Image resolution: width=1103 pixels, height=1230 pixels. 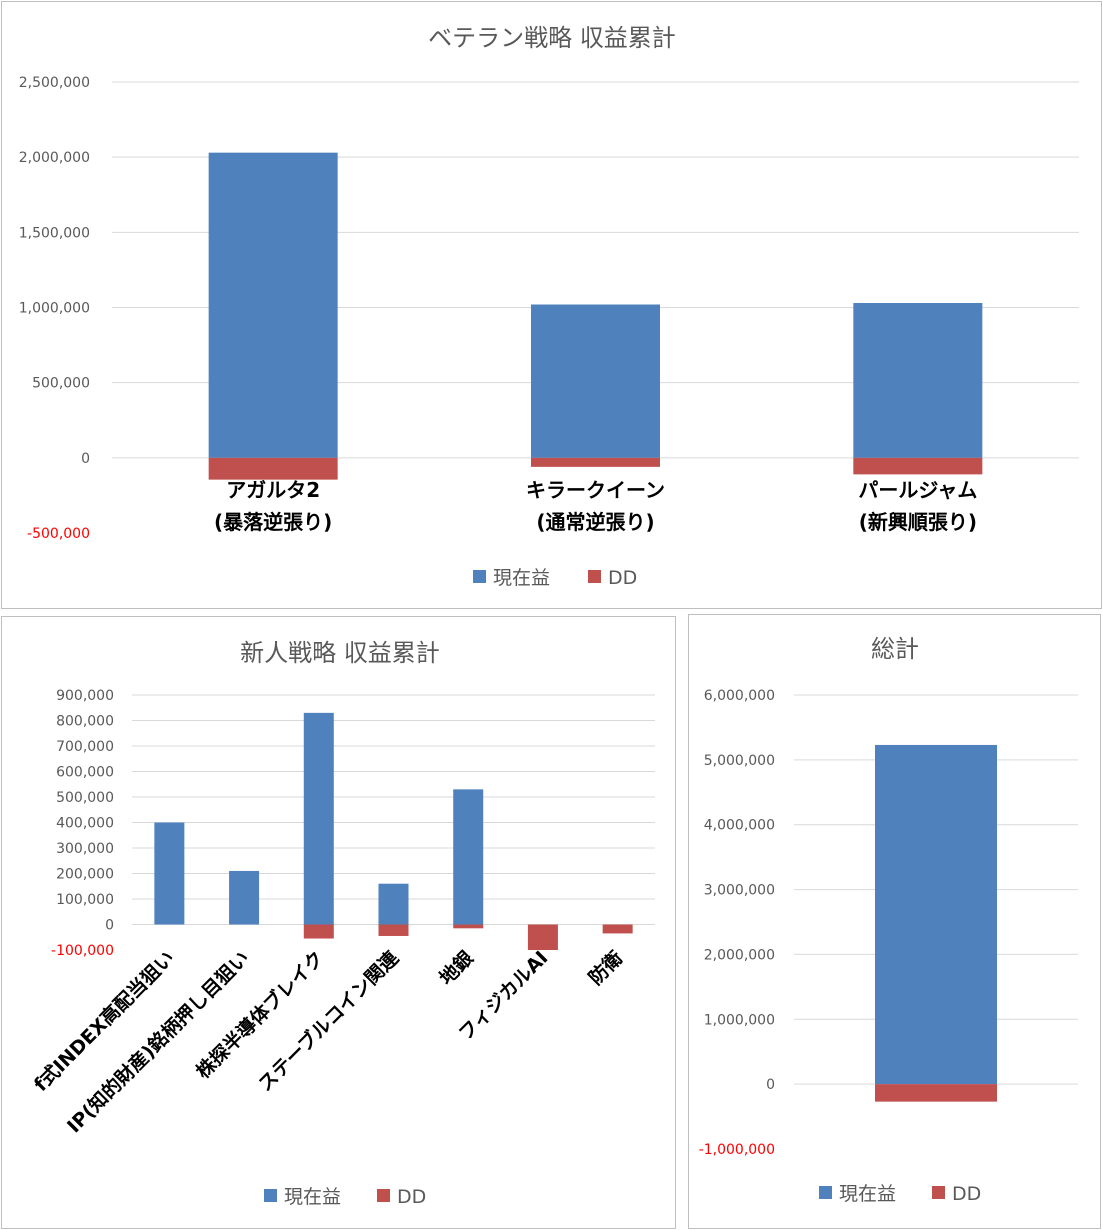 What do you see at coordinates (85, 696) in the screenshot?
I see `y-tick-label: 900,000` at bounding box center [85, 696].